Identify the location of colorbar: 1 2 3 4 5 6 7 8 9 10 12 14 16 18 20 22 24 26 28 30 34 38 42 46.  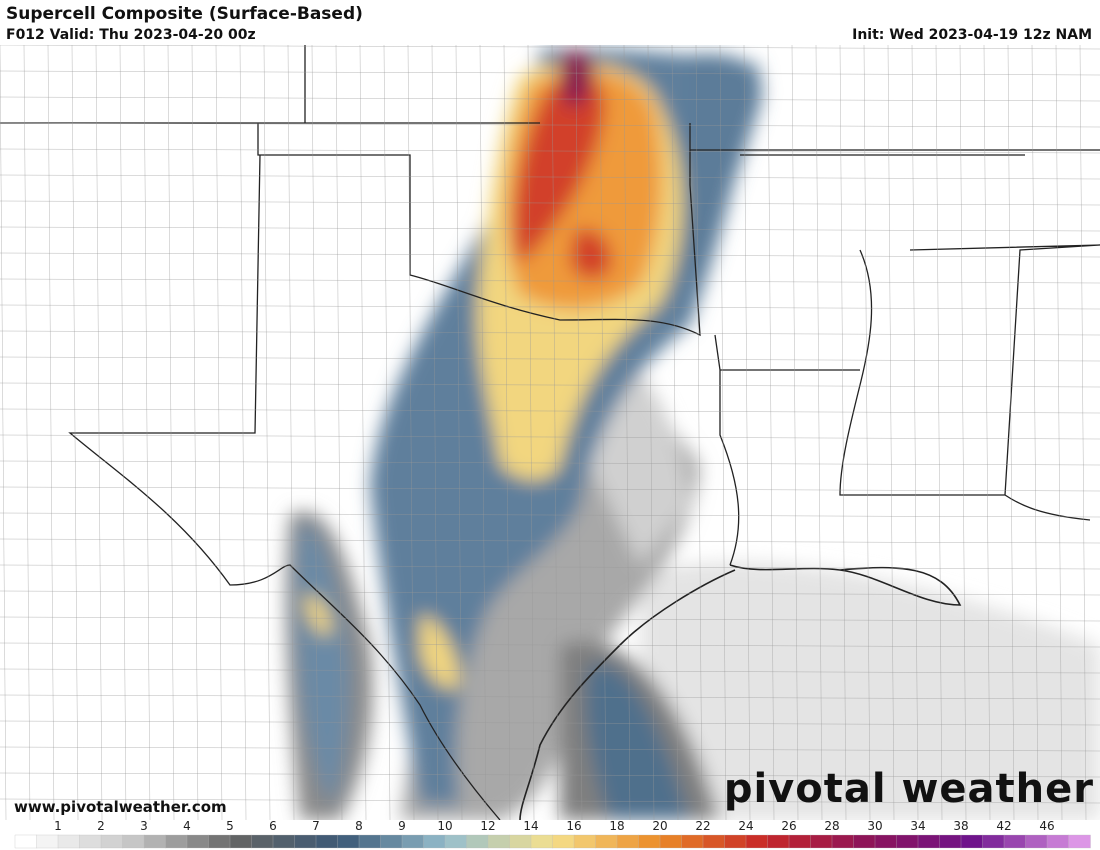
(552, 834).